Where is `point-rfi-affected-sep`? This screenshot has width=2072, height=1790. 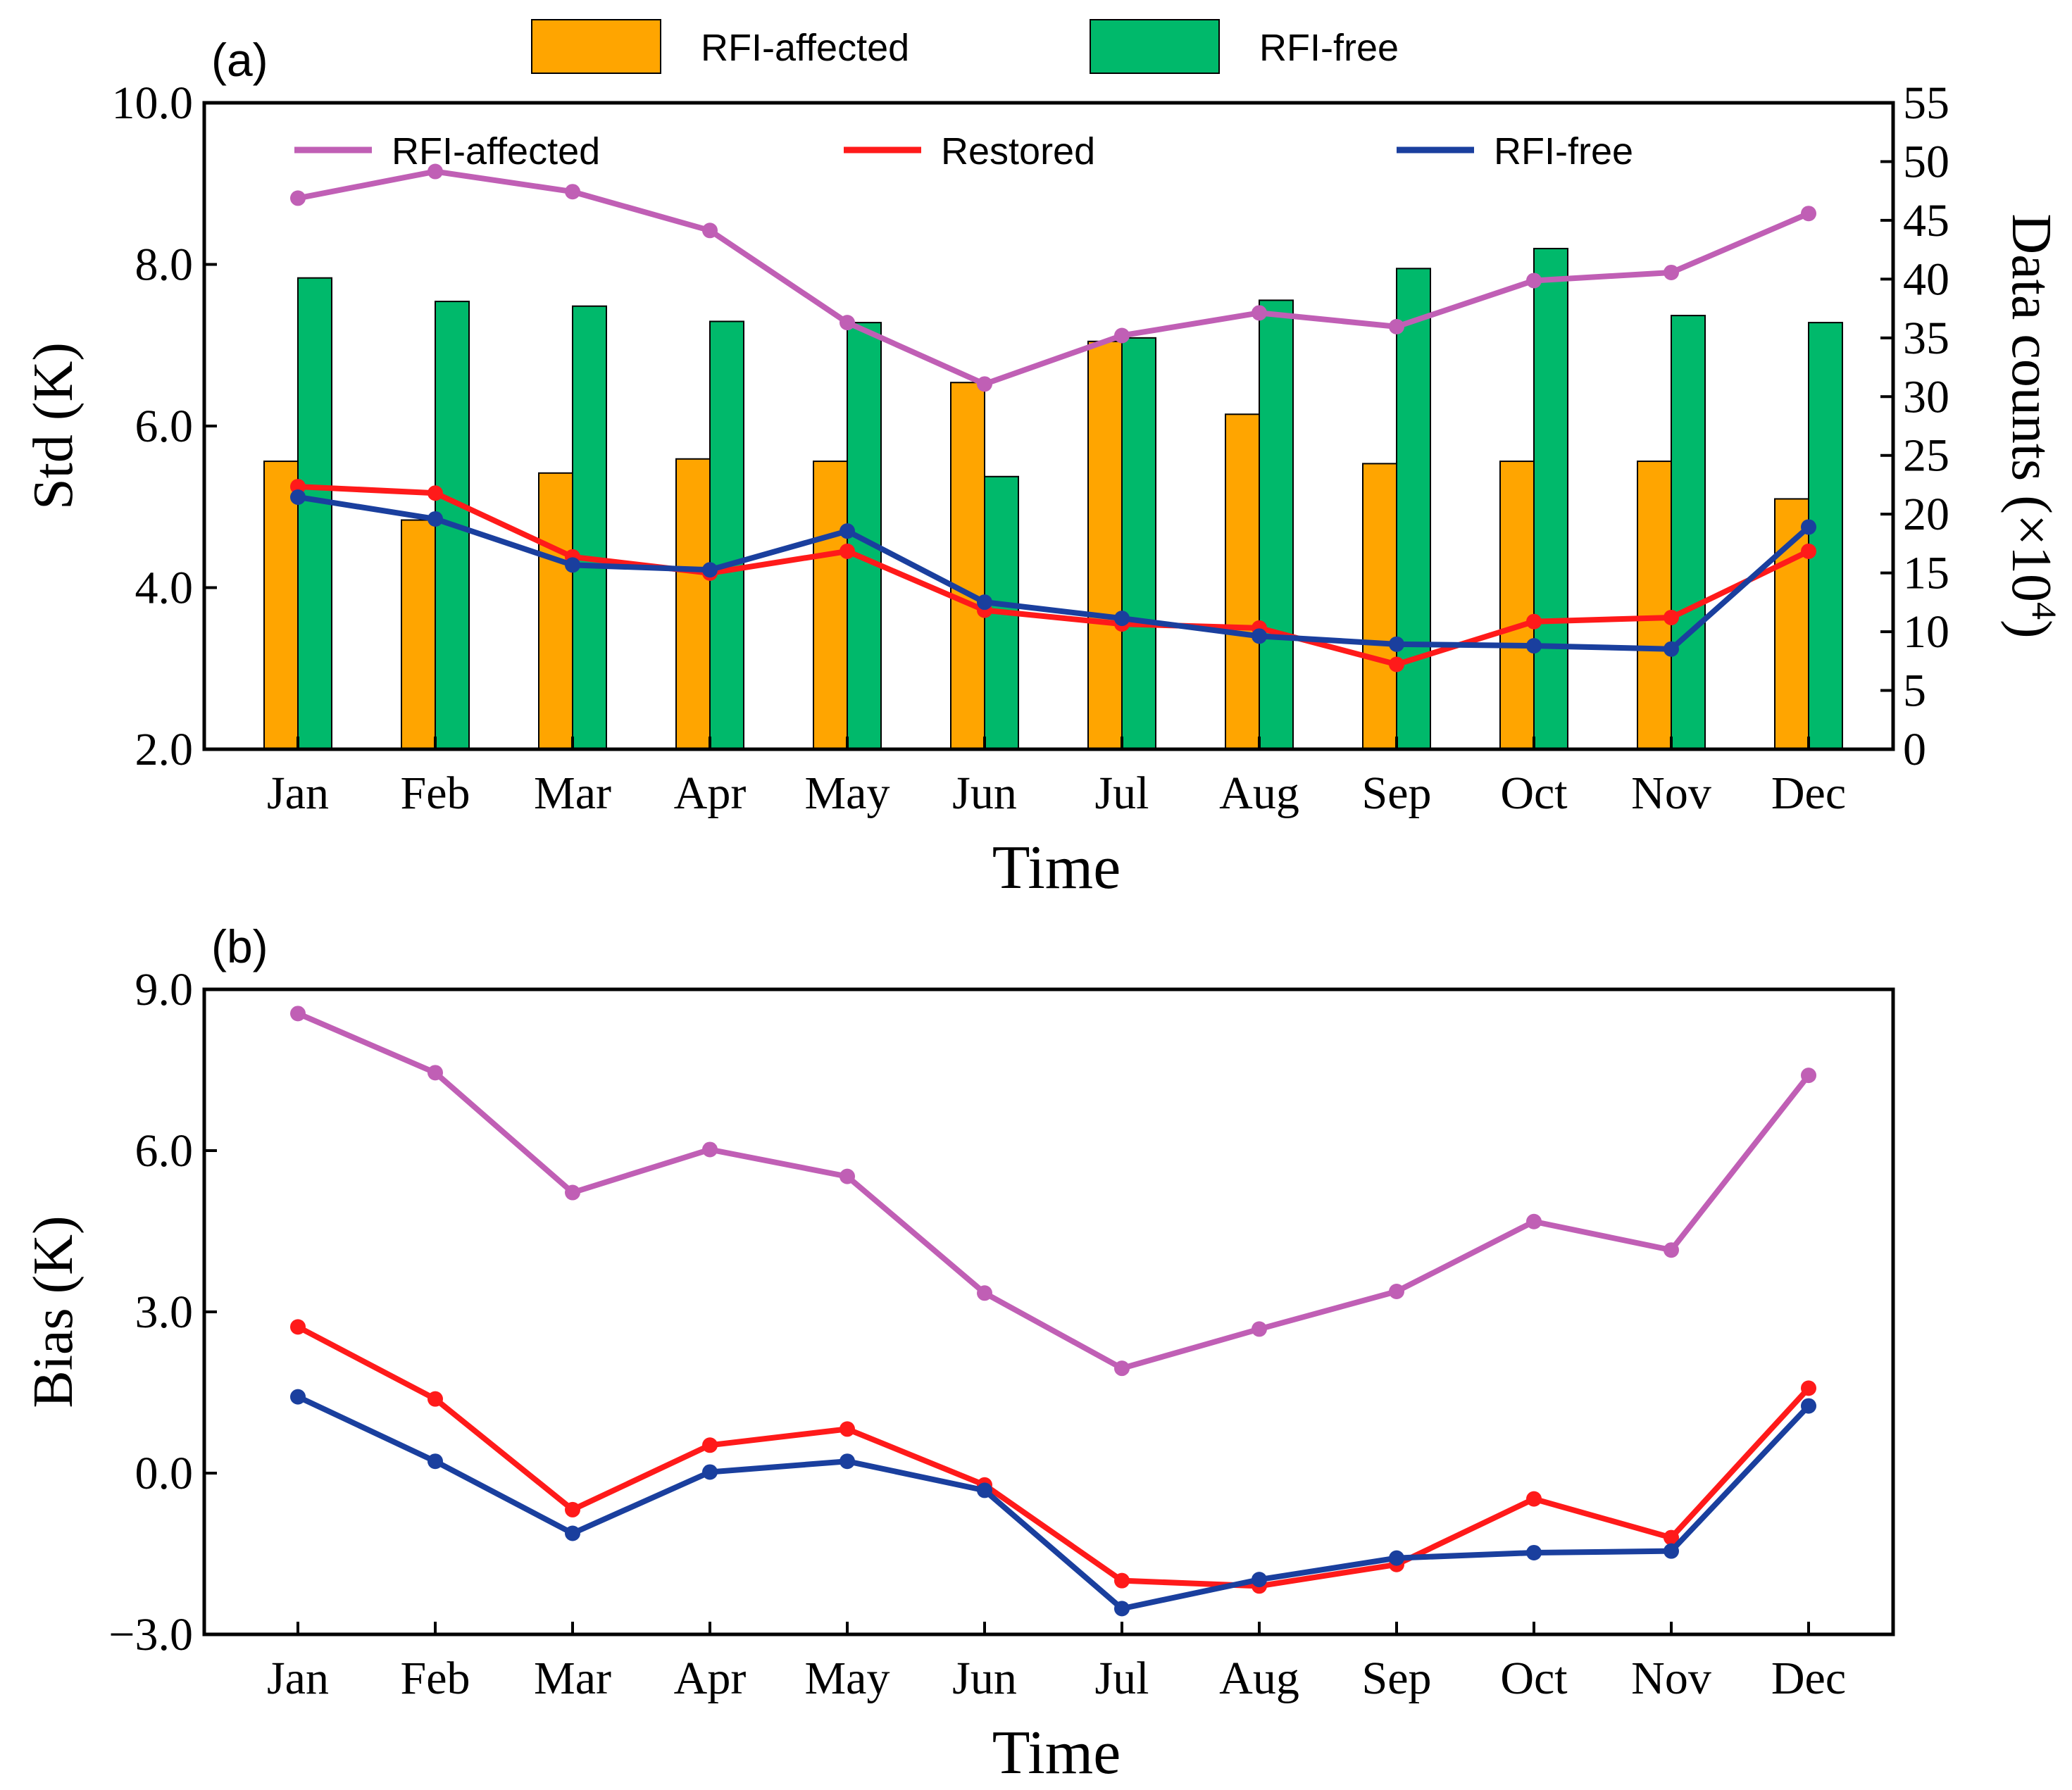 point-rfi-affected-sep is located at coordinates (1396, 1291).